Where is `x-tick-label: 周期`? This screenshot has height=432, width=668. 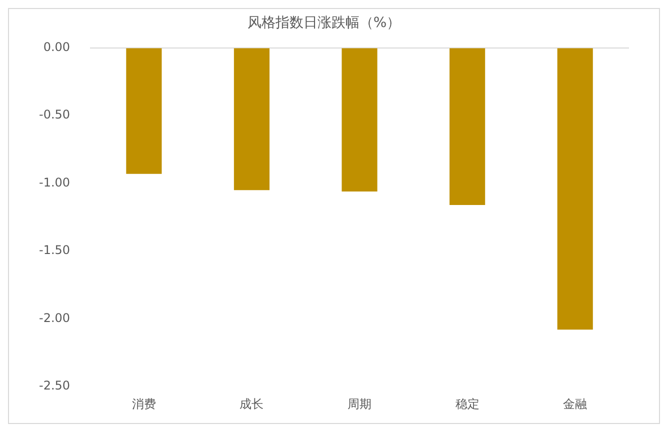
x-tick-label: 周期 is located at coordinates (360, 403).